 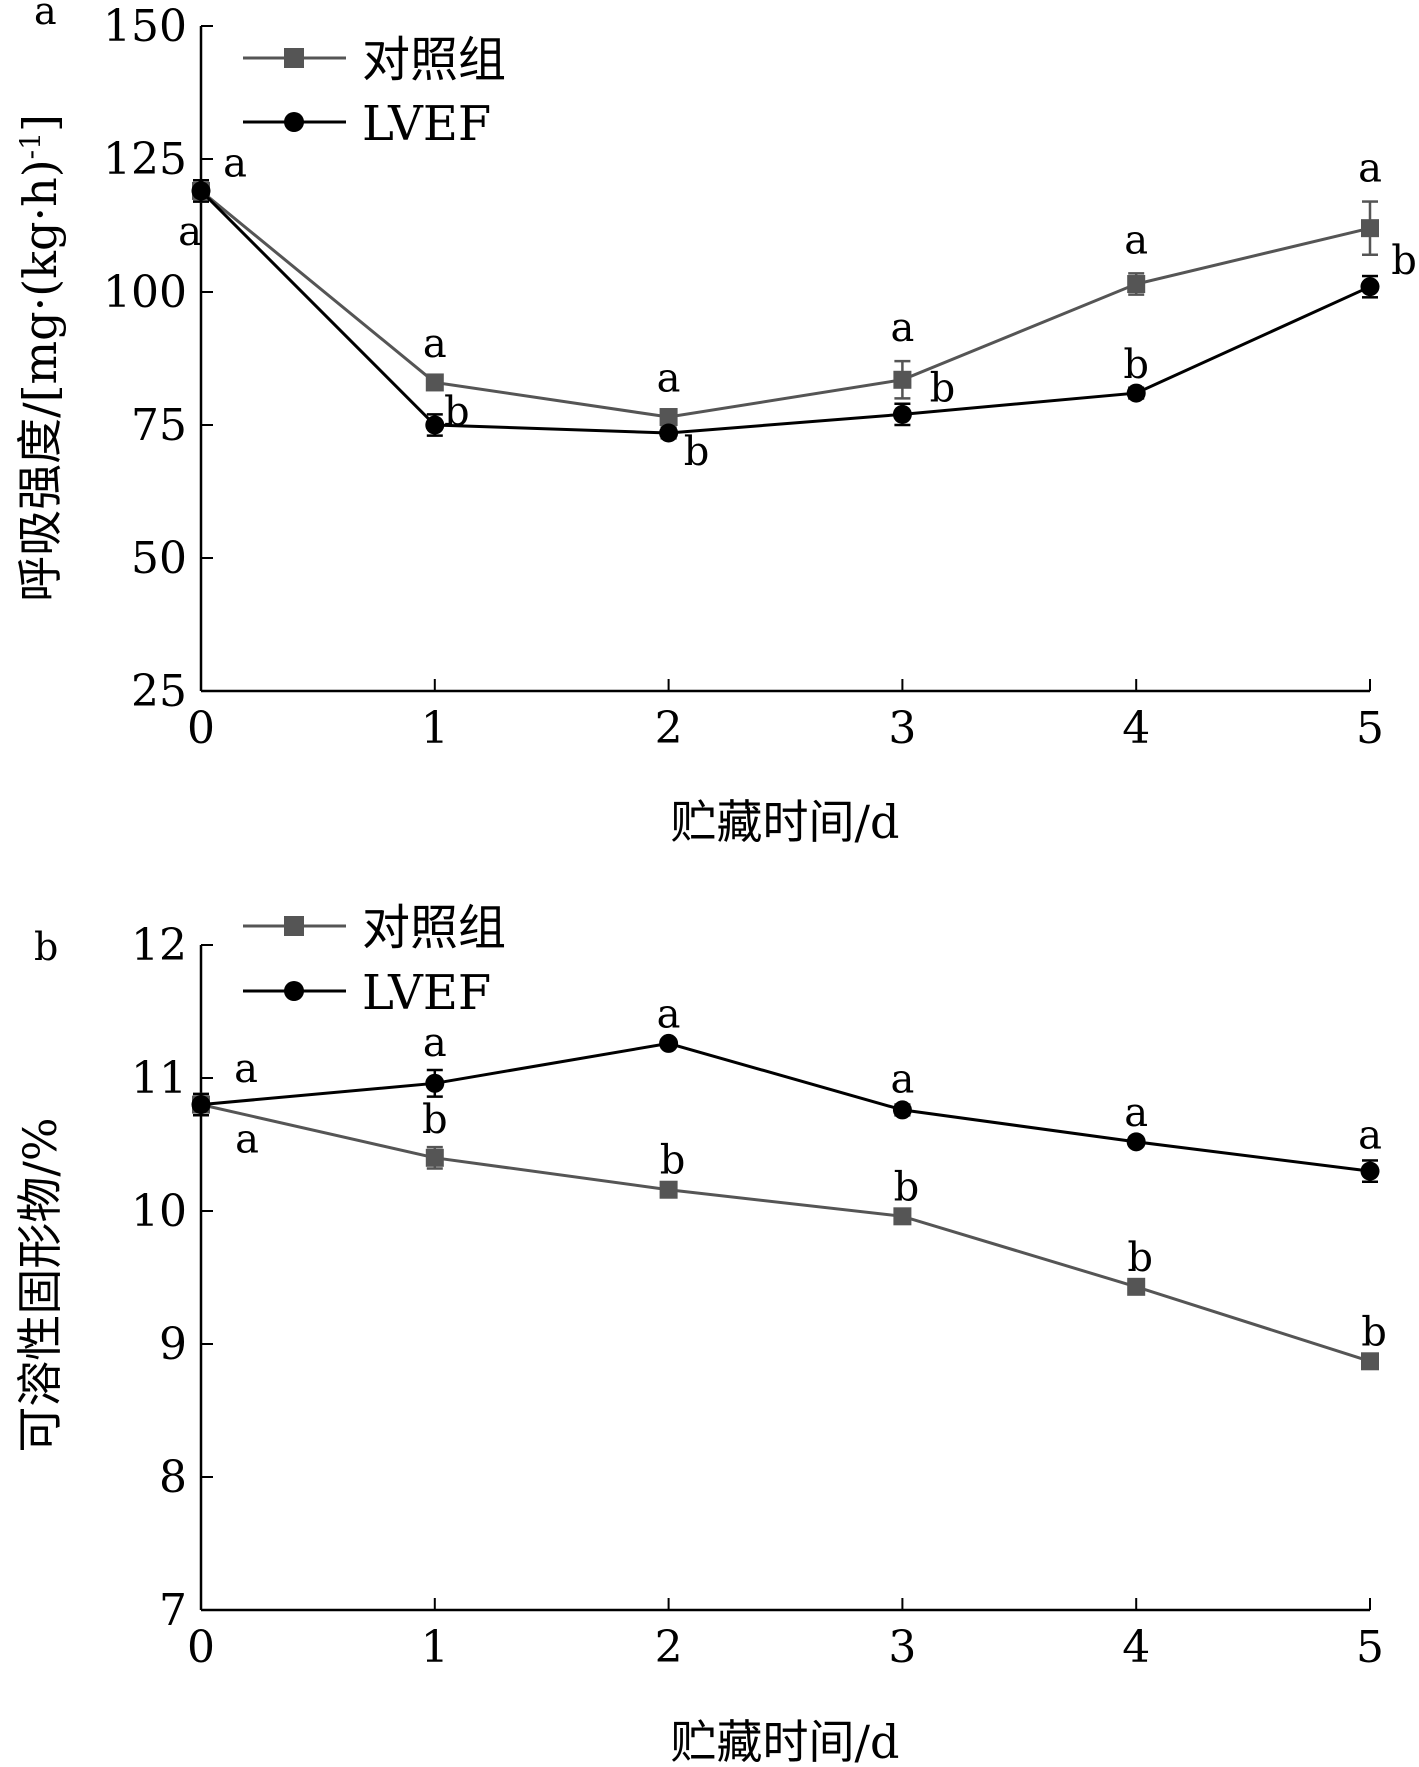 I want to click on y-tick-label-b: 9, so click(x=173, y=1344).